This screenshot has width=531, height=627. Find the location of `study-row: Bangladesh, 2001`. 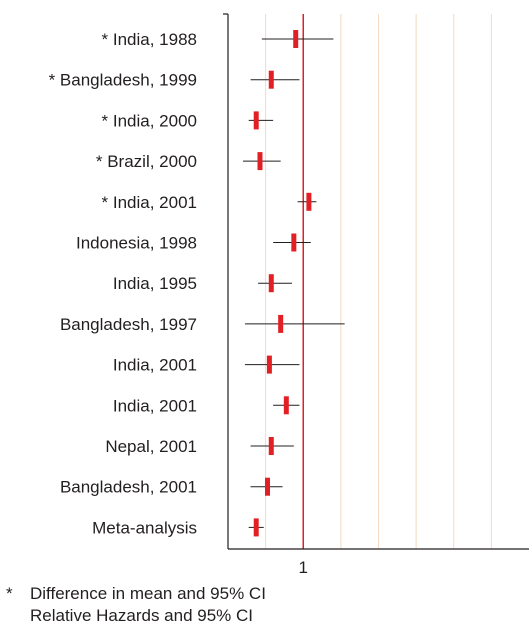

study-row: Bangladesh, 2001 is located at coordinates (171, 487).